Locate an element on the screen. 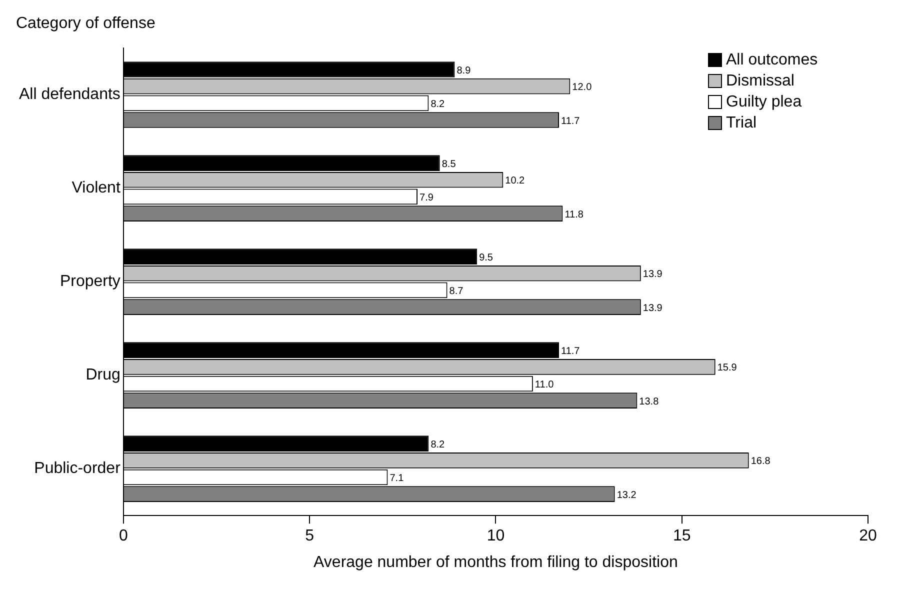 The width and height of the screenshot is (918, 590). y-tick-label: Property is located at coordinates (90, 281).